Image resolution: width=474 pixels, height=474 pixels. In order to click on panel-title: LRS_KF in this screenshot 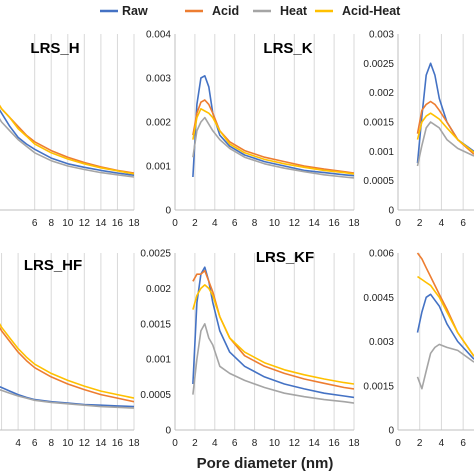, I will do `click(285, 257)`.